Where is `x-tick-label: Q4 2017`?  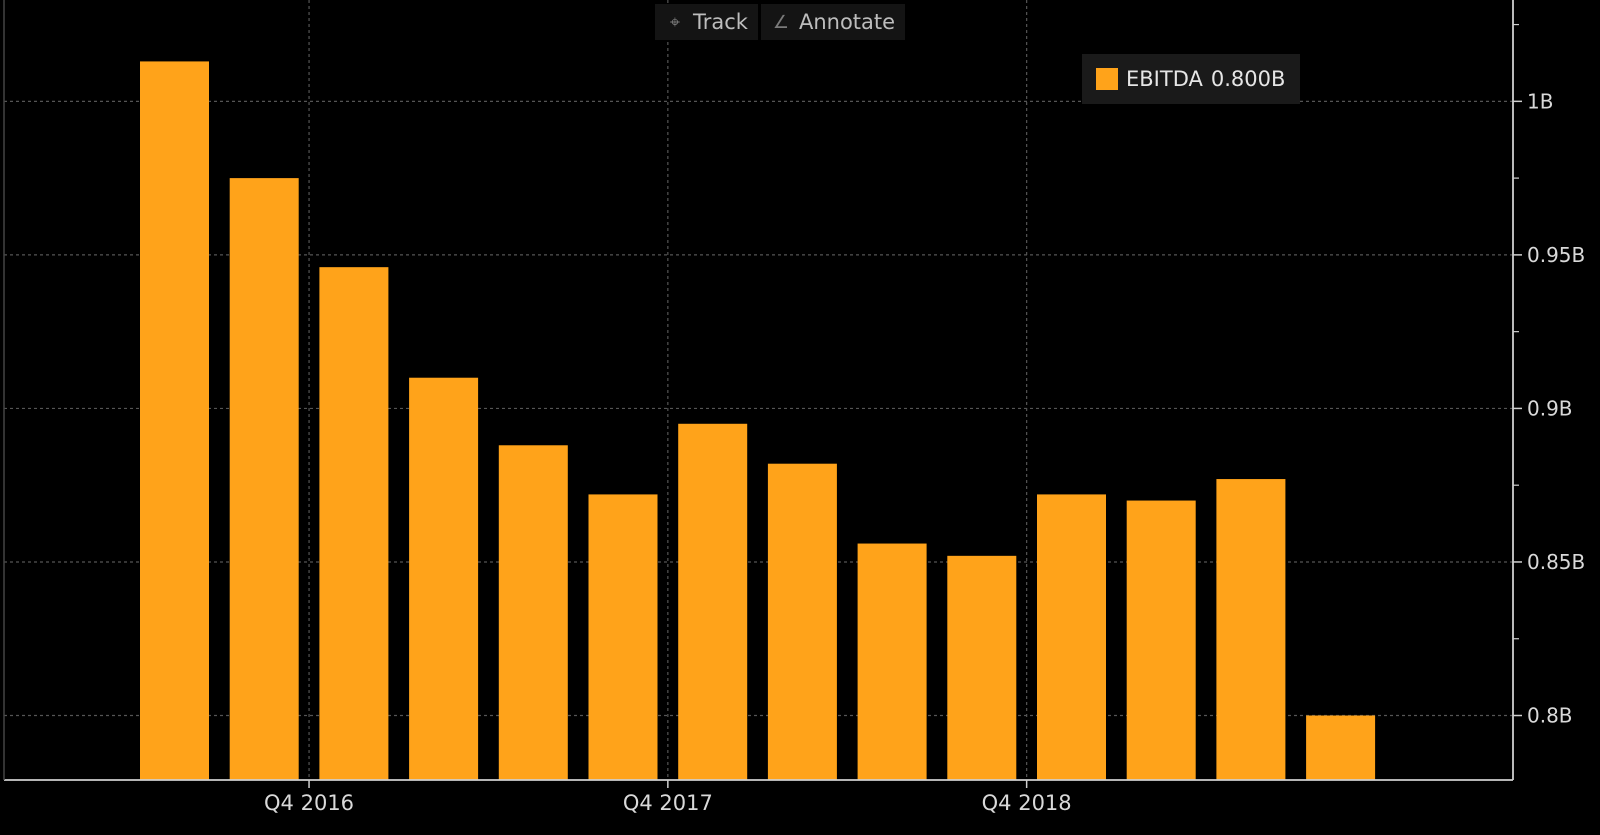
x-tick-label: Q4 2017 is located at coordinates (668, 803).